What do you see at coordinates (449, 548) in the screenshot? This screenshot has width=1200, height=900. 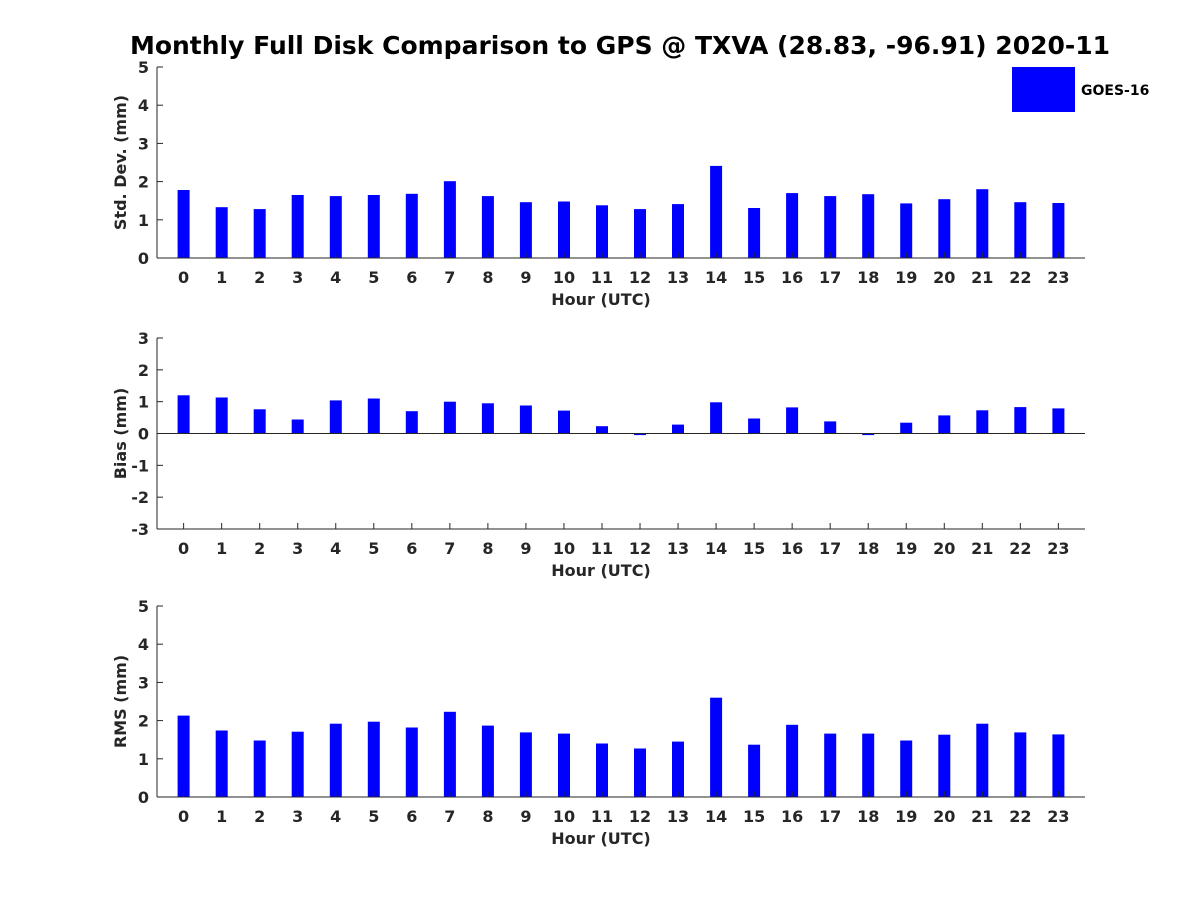 I see `x-tick-label: 7` at bounding box center [449, 548].